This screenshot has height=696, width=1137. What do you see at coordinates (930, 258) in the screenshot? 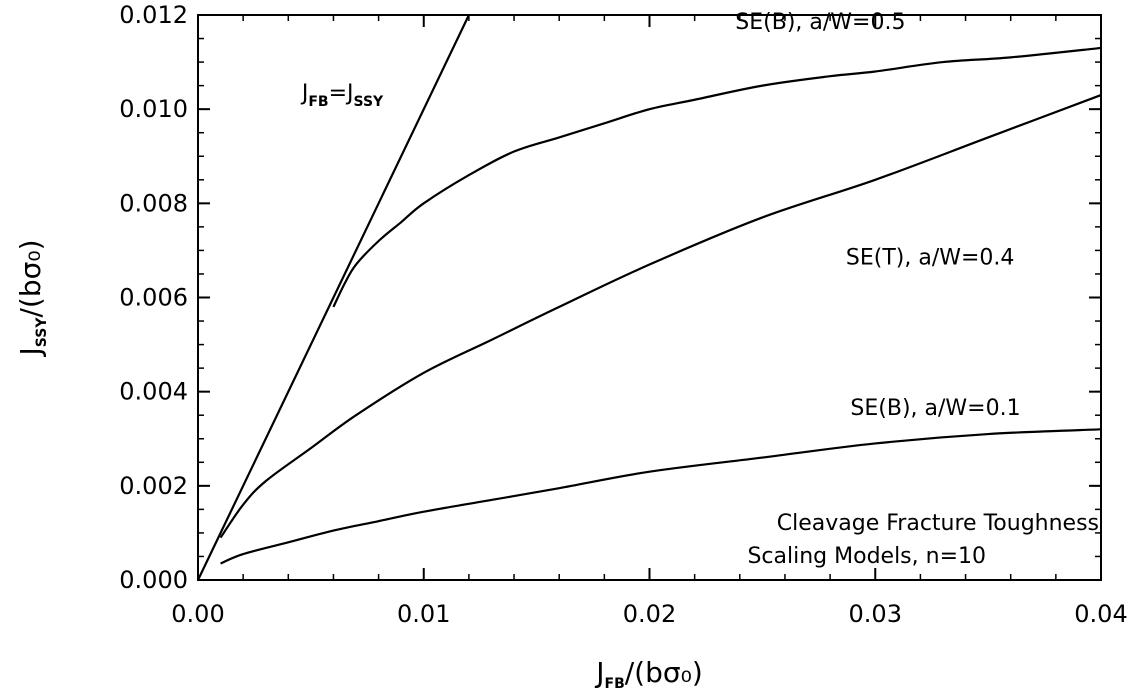
I see `series-label-se-t-a-w-0-4: SE(T), a/W=0.4` at bounding box center [930, 258].